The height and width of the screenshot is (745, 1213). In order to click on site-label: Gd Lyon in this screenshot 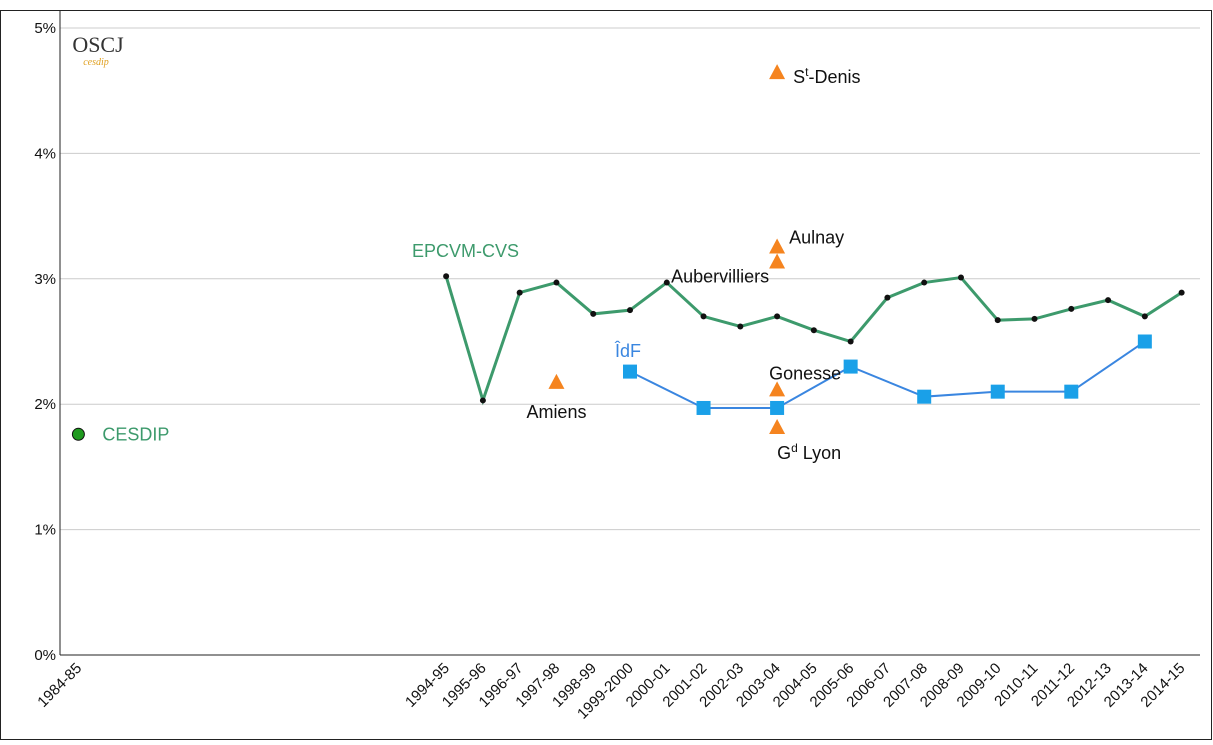, I will do `click(809, 452)`.